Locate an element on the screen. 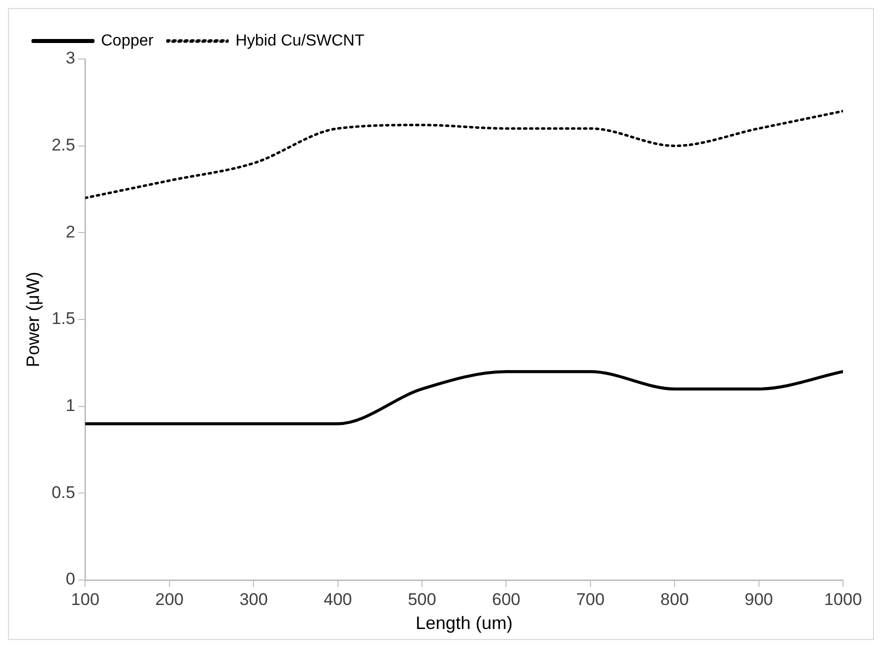  y-tick-label: 3 is located at coordinates (71, 58).